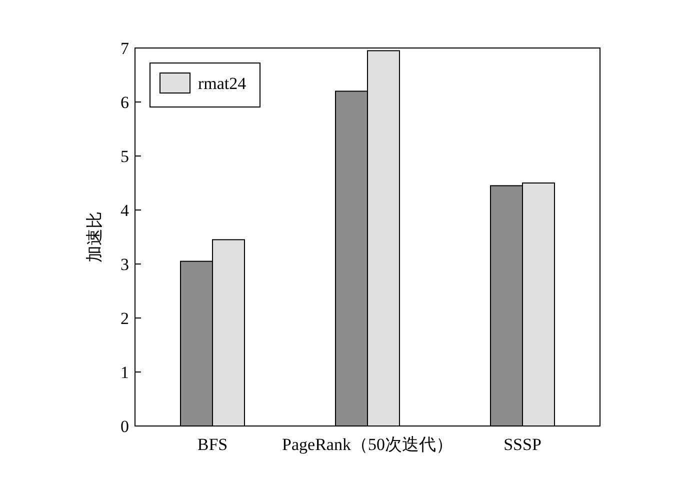 The height and width of the screenshot is (478, 681). Describe the element at coordinates (124, 102) in the screenshot. I see `y-tick-label: 6` at that location.